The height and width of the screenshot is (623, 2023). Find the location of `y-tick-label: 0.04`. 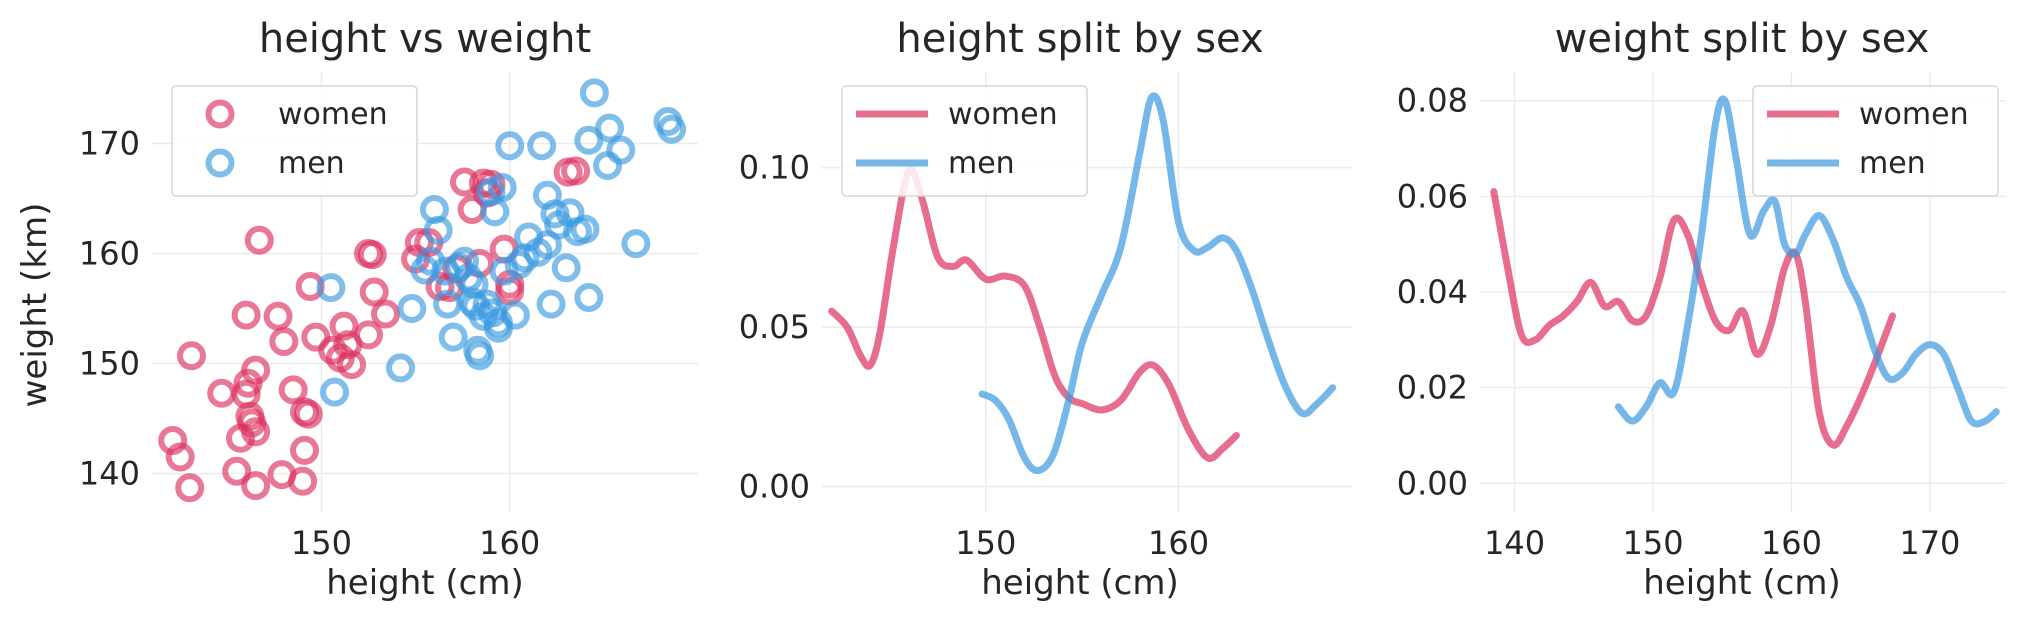

y-tick-label: 0.04 is located at coordinates (1432, 292).